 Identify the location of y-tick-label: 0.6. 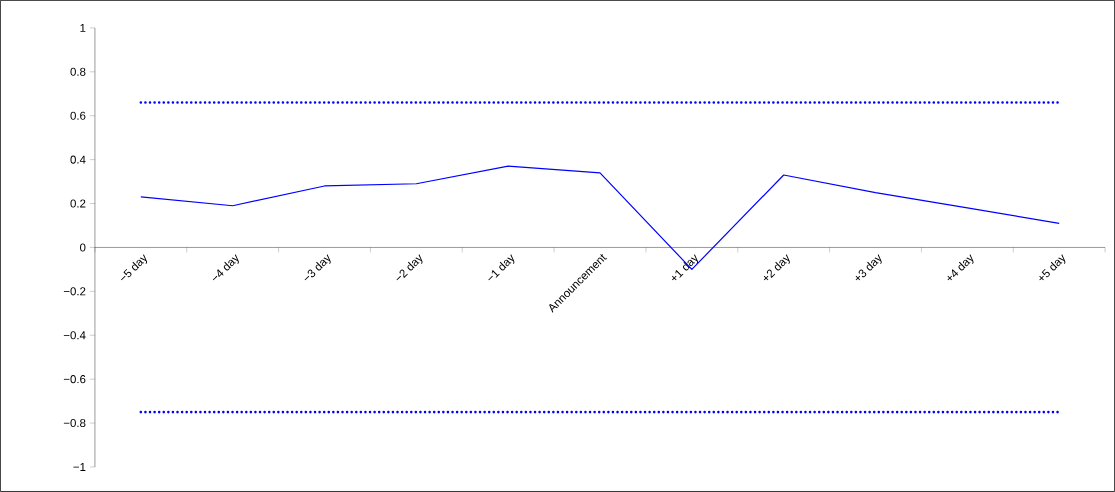
(78, 115).